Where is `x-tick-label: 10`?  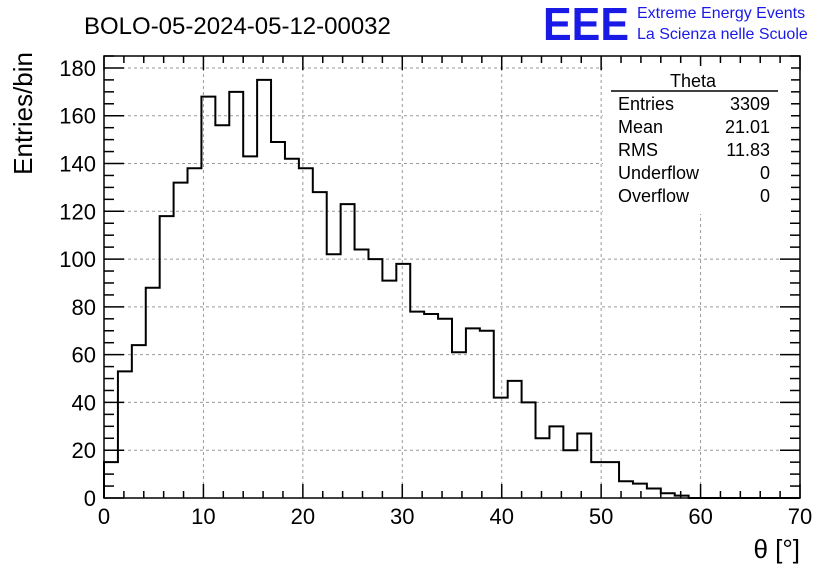
x-tick-label: 10 is located at coordinates (203, 516).